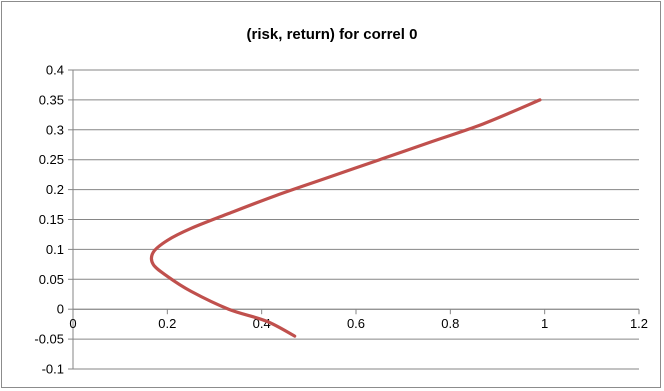 The image size is (664, 391). I want to click on x-tick-label-1: 0.2, so click(167, 323).